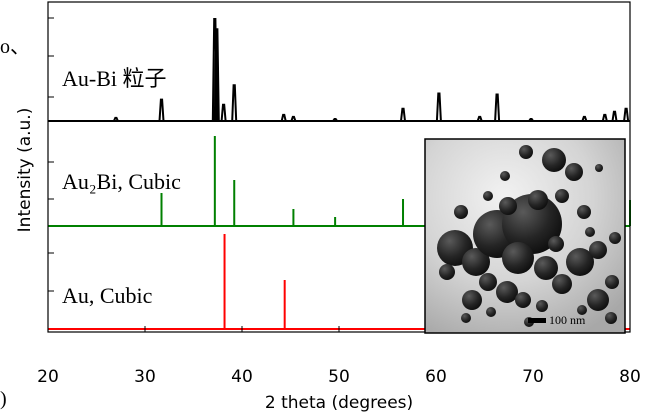 The width and height of the screenshot is (651, 415). What do you see at coordinates (339, 377) in the screenshot?
I see `x-tick-label: 50` at bounding box center [339, 377].